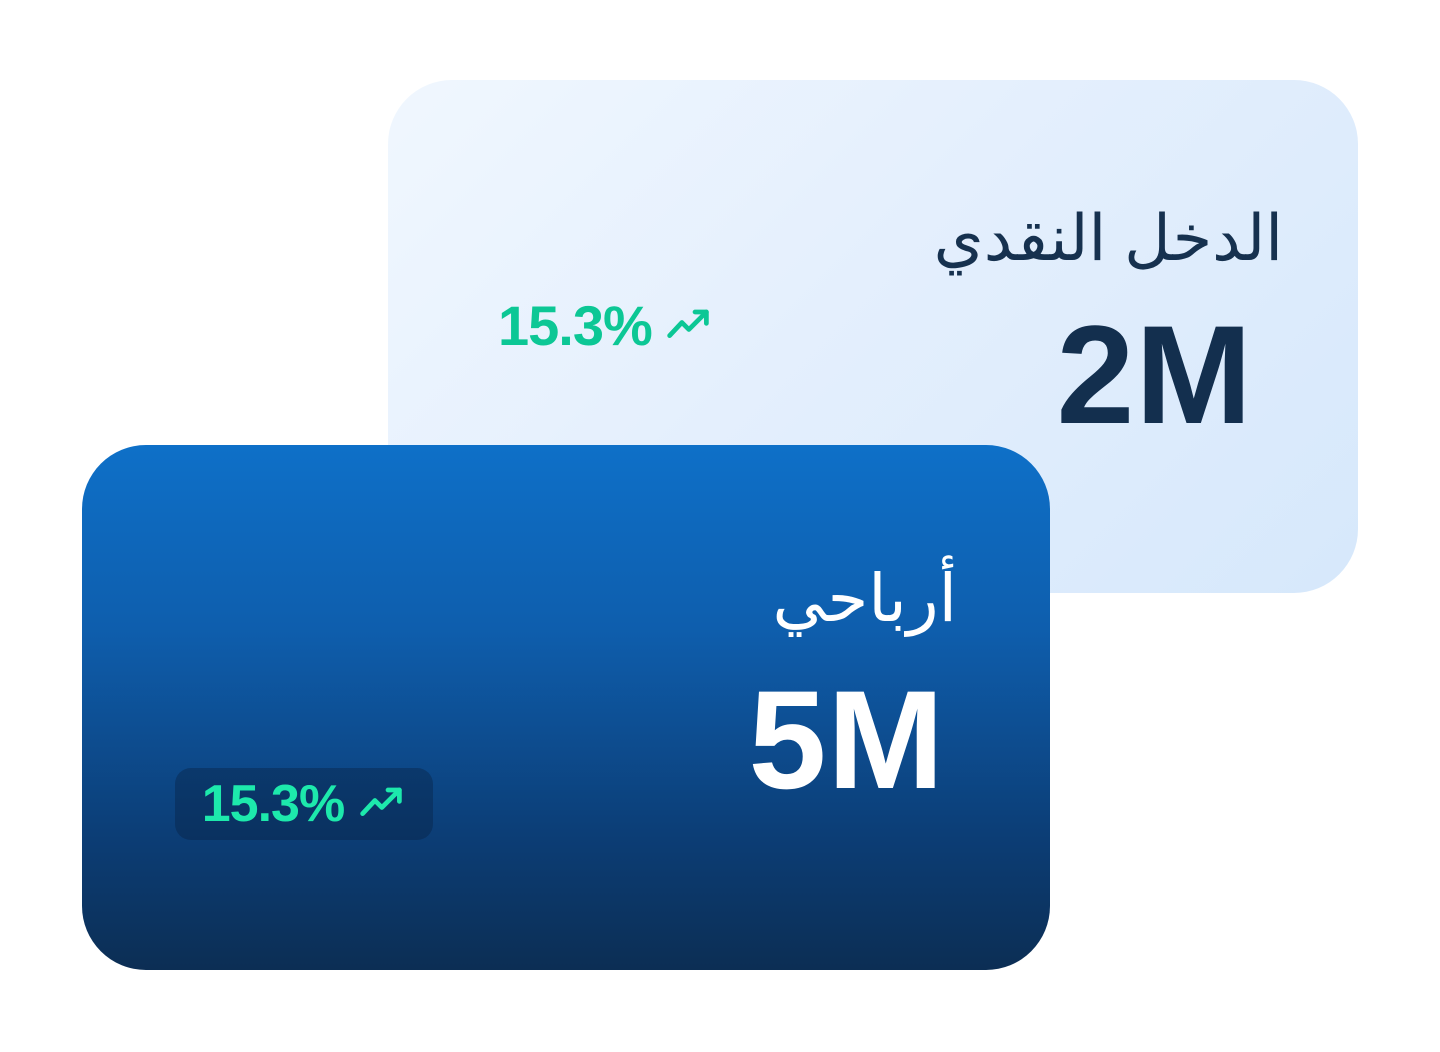 The image size is (1440, 1052). Describe the element at coordinates (846, 739) in the screenshot. I see `profits-value: 5M` at that location.